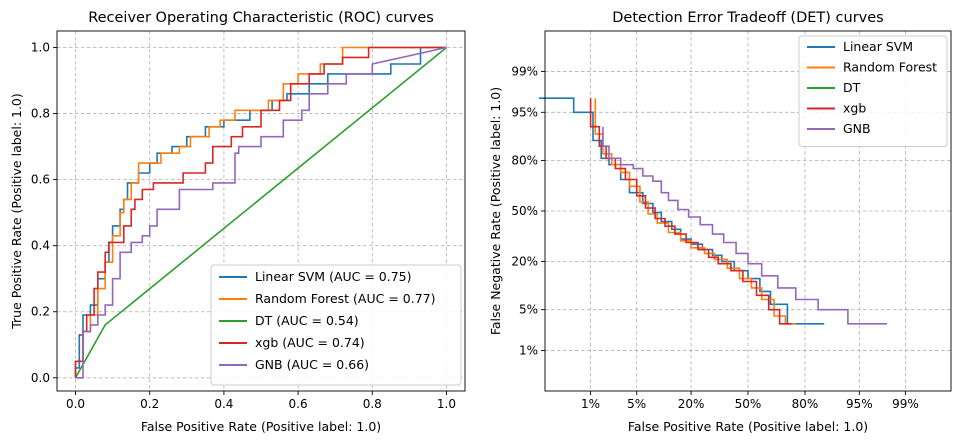 Image resolution: width=961 pixels, height=446 pixels. What do you see at coordinates (223, 404) in the screenshot?
I see `roc-xtick-label: 0.4` at bounding box center [223, 404].